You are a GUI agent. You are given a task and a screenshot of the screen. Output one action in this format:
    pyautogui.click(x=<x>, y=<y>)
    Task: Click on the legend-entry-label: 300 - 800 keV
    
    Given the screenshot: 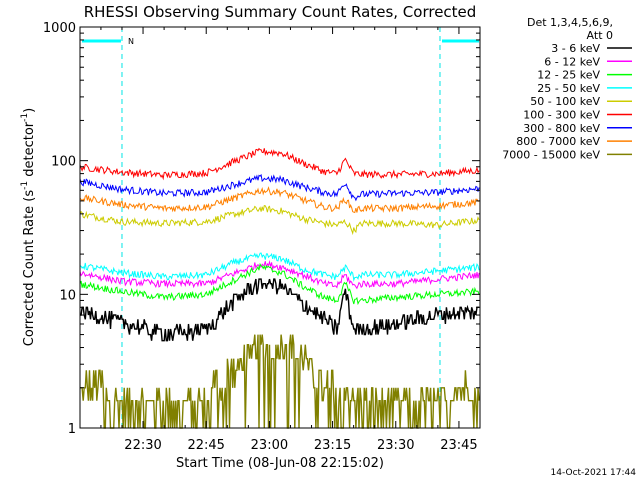 What is the action you would take?
    pyautogui.click(x=561, y=128)
    